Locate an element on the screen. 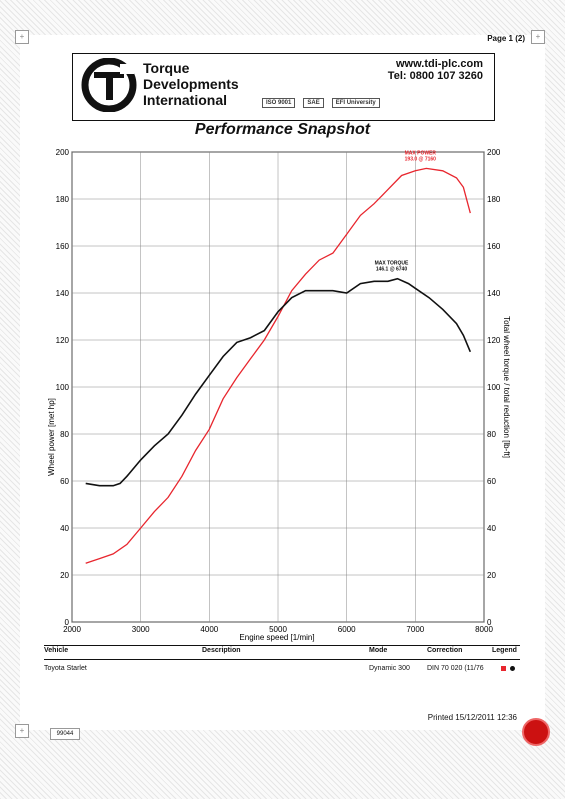 The height and width of the screenshot is (799, 565). y-tick-label: 120 is located at coordinates (63, 340).